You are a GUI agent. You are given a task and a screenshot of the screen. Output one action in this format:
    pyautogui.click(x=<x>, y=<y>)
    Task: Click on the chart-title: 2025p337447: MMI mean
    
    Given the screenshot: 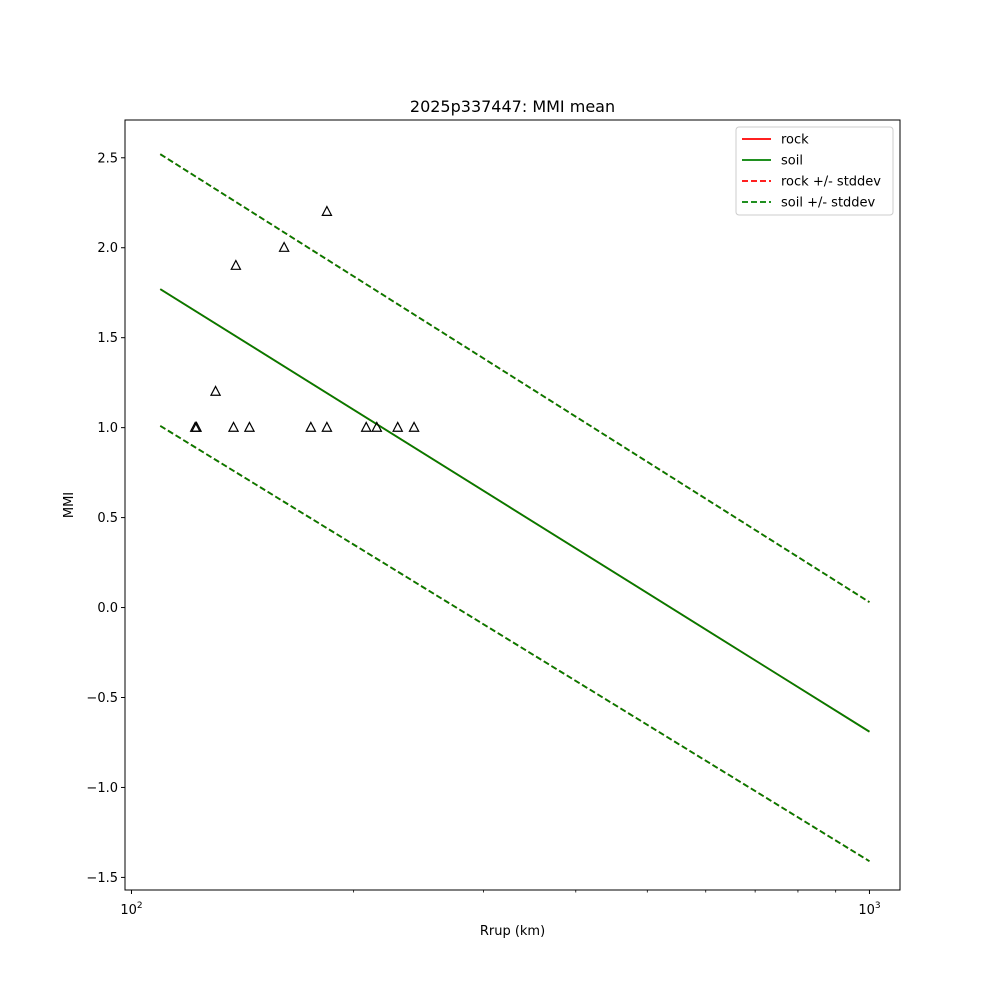 What is the action you would take?
    pyautogui.click(x=512, y=106)
    